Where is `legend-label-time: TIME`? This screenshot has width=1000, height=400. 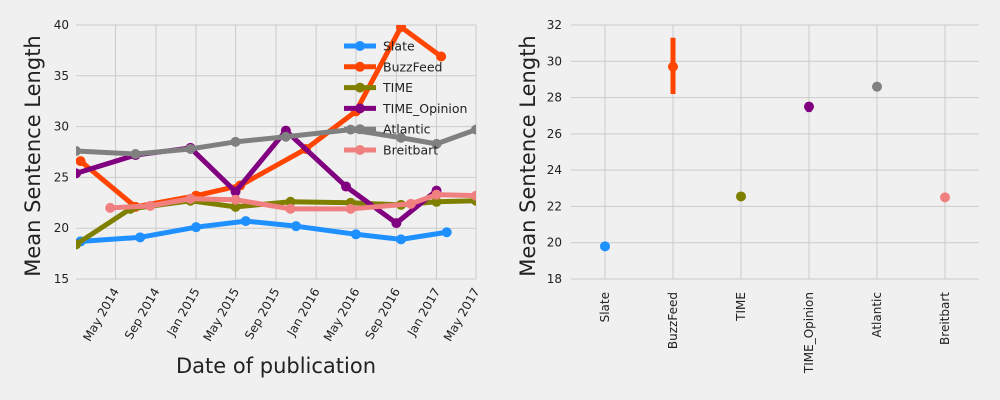
legend-label-time: TIME is located at coordinates (397, 87).